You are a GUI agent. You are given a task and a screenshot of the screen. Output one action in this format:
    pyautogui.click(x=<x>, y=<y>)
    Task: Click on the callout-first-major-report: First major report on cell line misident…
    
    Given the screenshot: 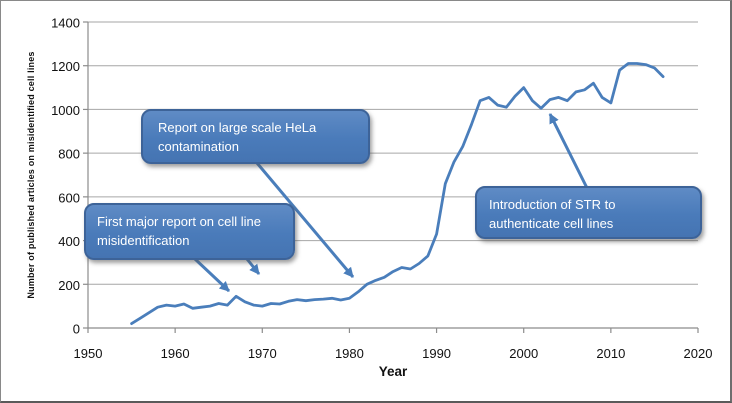 What is the action you would take?
    pyautogui.click(x=189, y=231)
    